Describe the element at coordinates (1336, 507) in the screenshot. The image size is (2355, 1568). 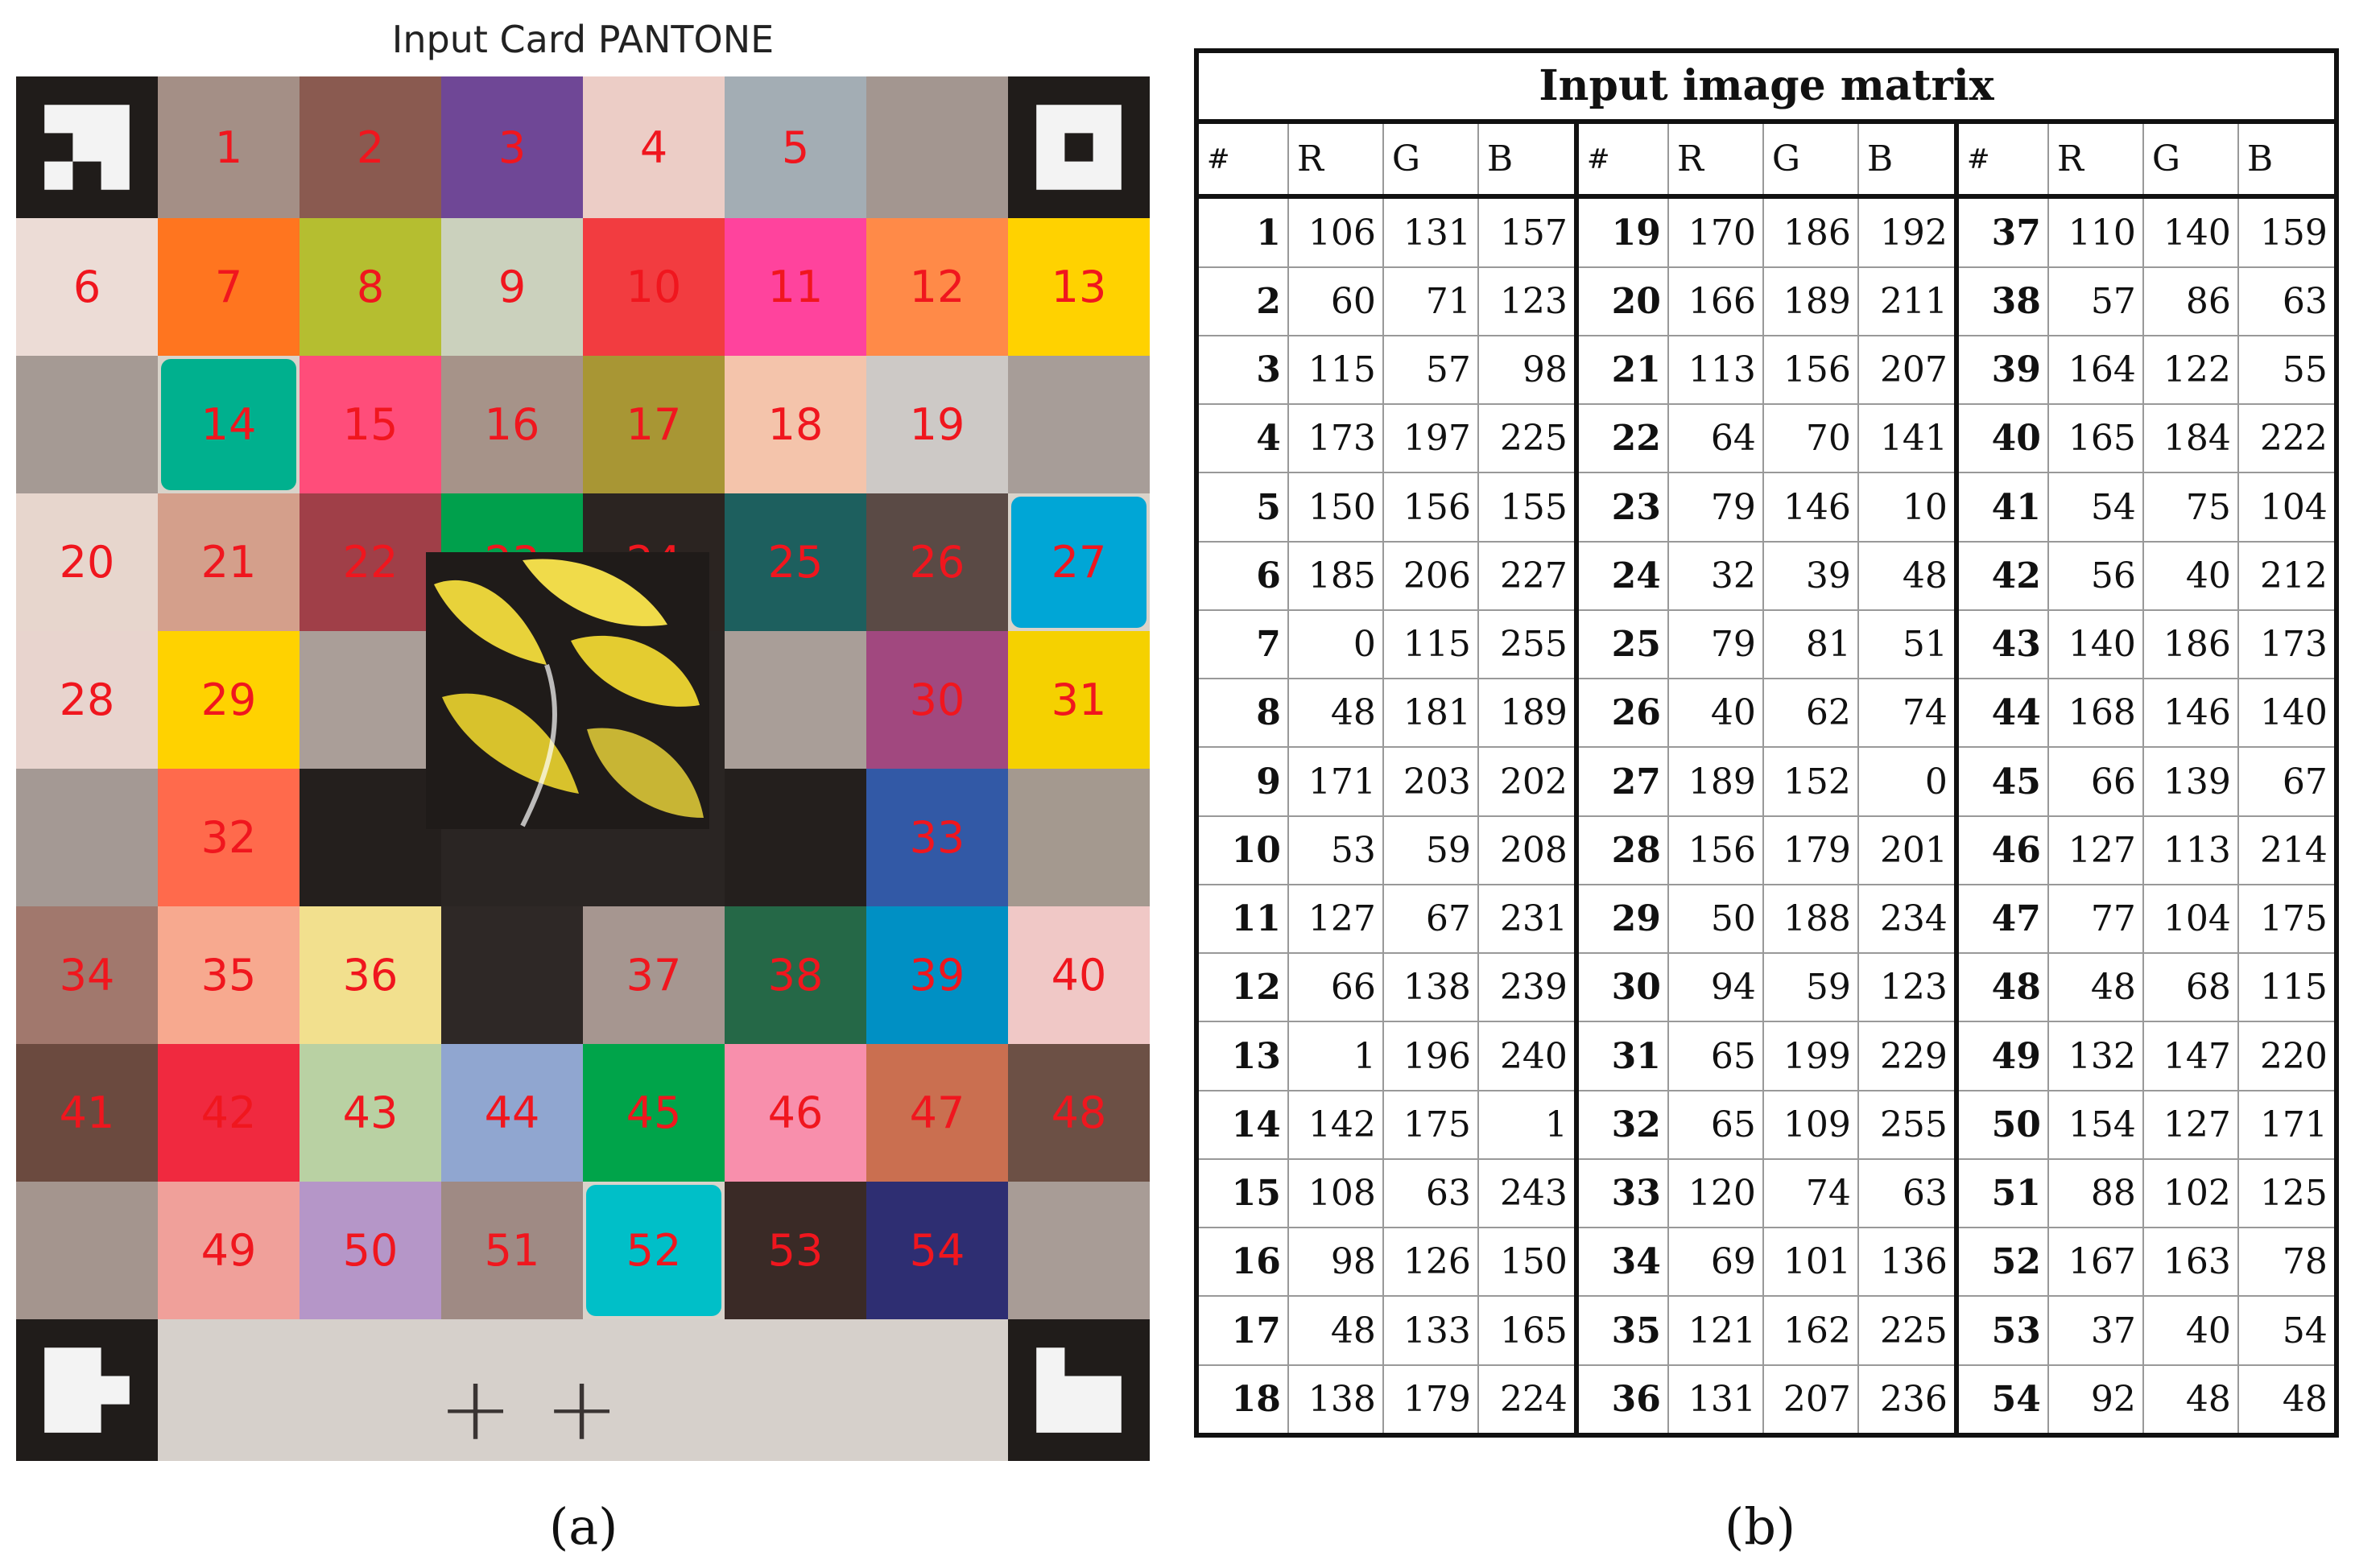
I see `rgb-value-cell: 150` at that location.